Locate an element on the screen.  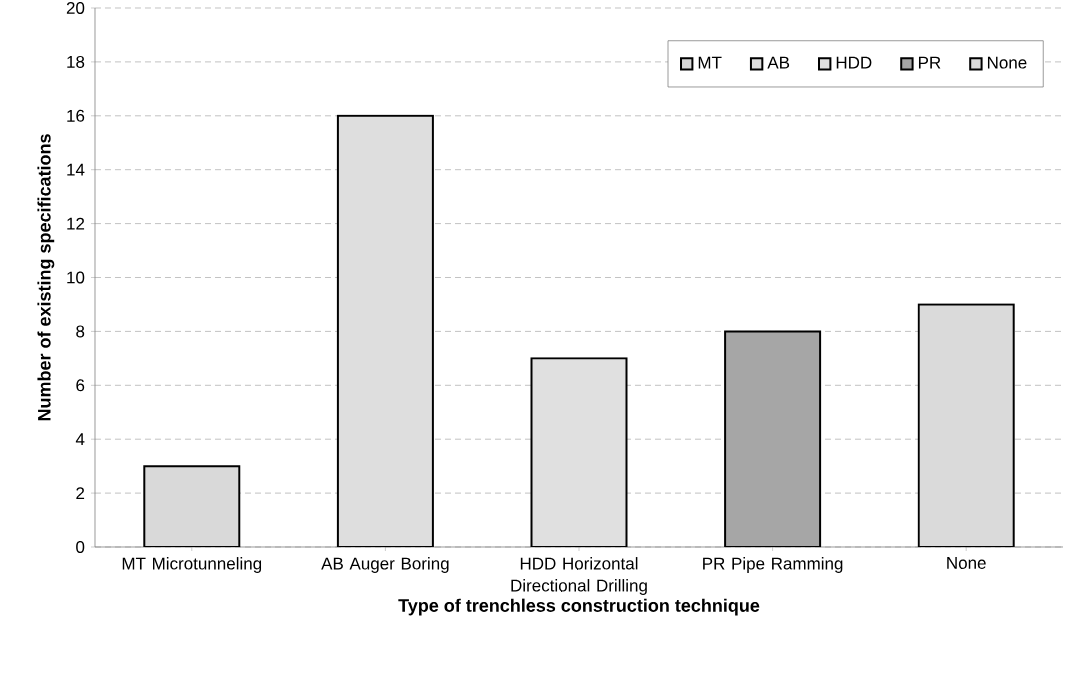
legend-label: None is located at coordinates (1007, 62).